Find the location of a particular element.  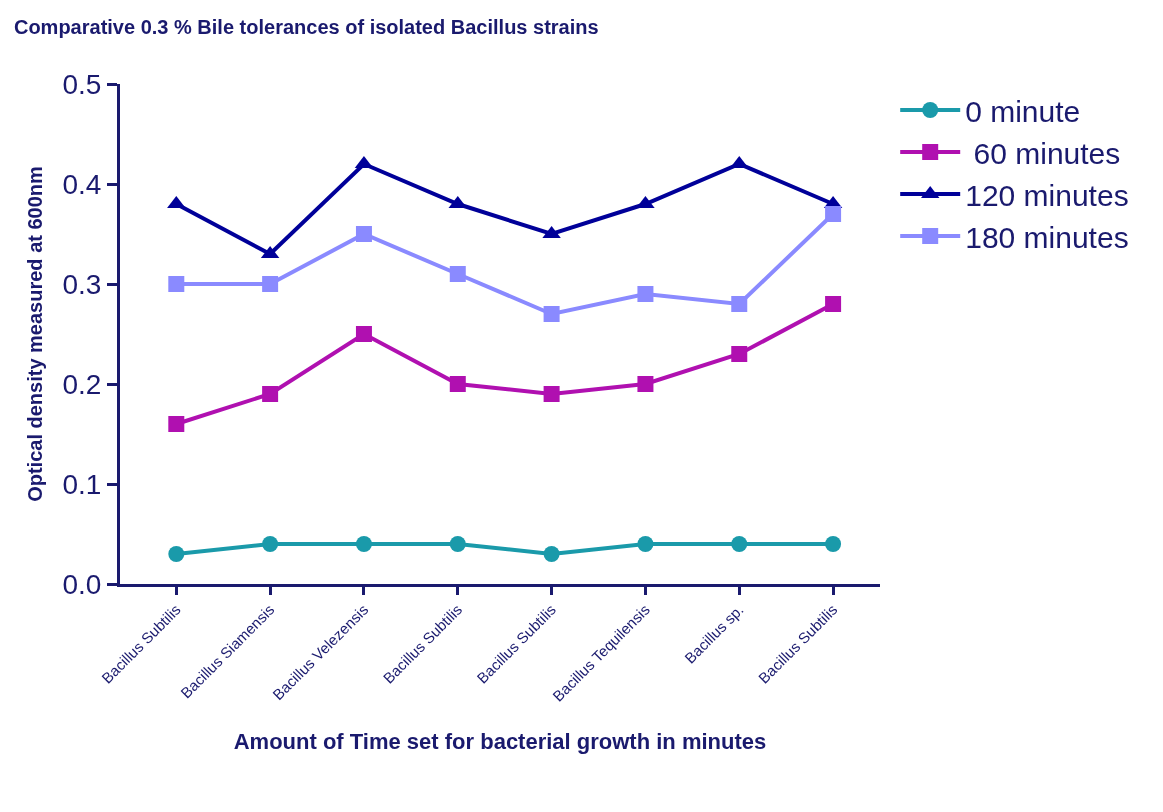

y-tick-label: 0.5 is located at coordinates (82, 84).